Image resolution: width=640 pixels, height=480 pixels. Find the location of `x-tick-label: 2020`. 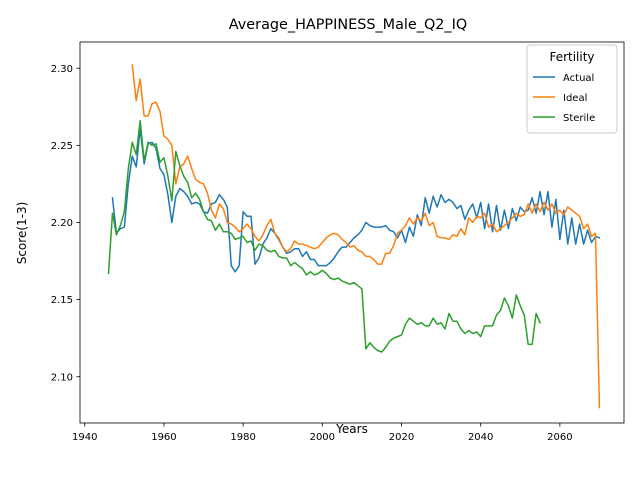

x-tick-label: 2020 is located at coordinates (401, 437).